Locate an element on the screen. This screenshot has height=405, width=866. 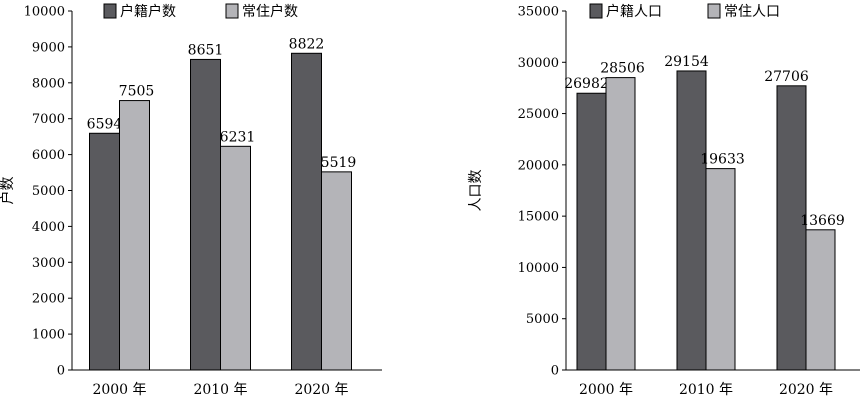
y-tick-label: 4000 is located at coordinates (48, 227).